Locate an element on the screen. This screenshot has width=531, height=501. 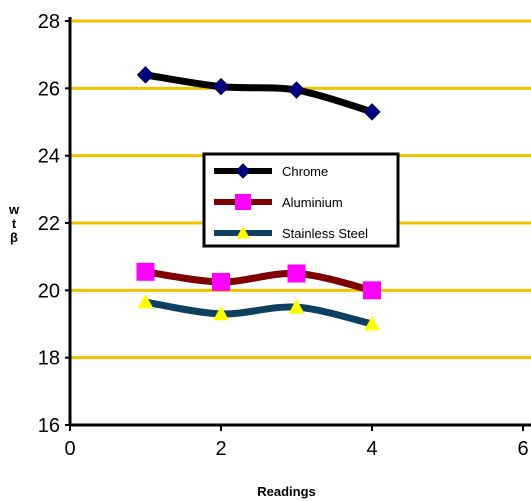
y-axis-title-char: w is located at coordinates (14, 209).